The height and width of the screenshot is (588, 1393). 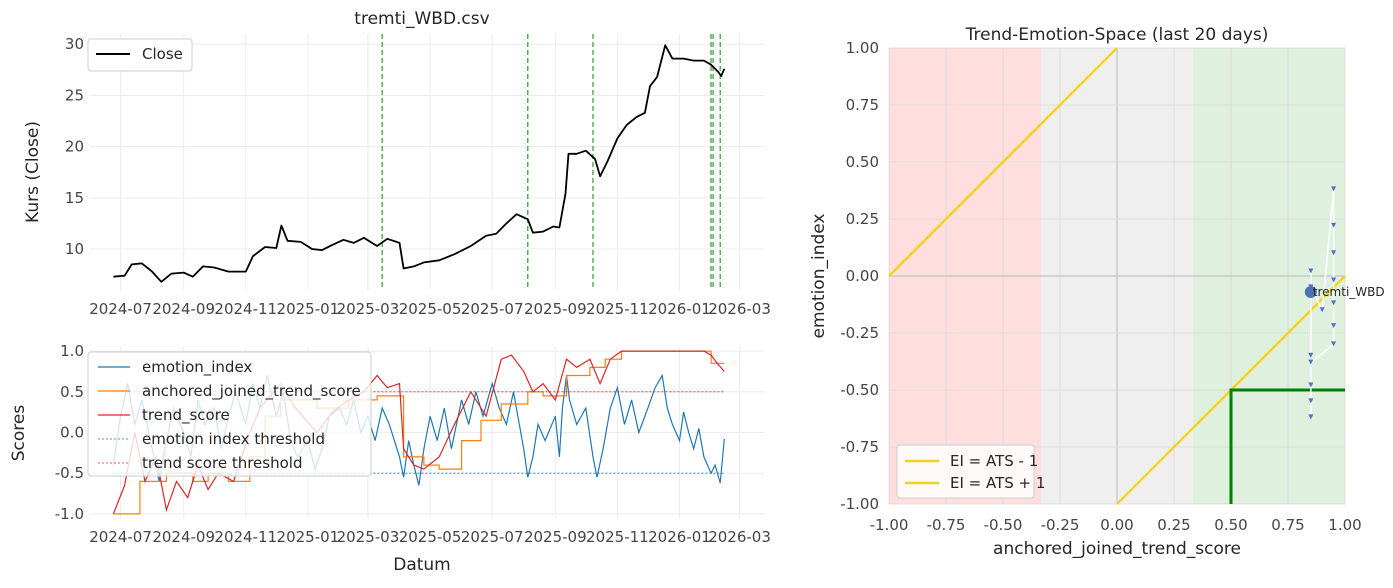 What do you see at coordinates (889, 525) in the screenshot?
I see `x-tick-label: -1.00` at bounding box center [889, 525].